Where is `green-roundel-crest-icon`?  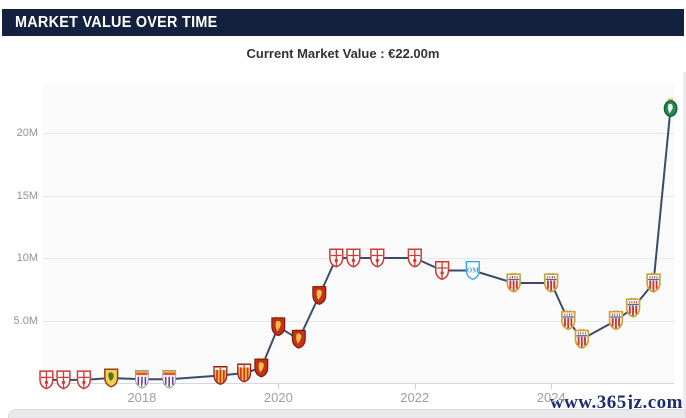 green-roundel-crest-icon is located at coordinates (670, 107).